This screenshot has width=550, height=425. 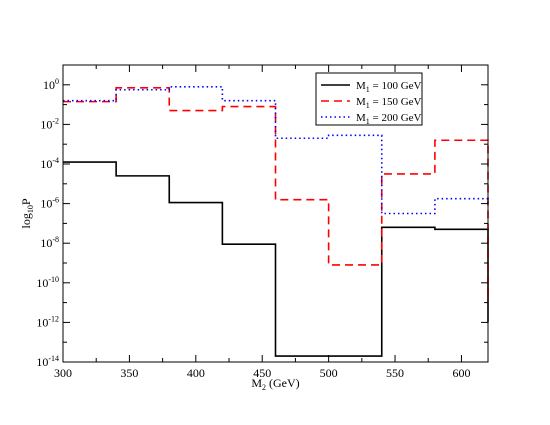 What do you see at coordinates (129, 373) in the screenshot?
I see `x-tick-label: 350` at bounding box center [129, 373].